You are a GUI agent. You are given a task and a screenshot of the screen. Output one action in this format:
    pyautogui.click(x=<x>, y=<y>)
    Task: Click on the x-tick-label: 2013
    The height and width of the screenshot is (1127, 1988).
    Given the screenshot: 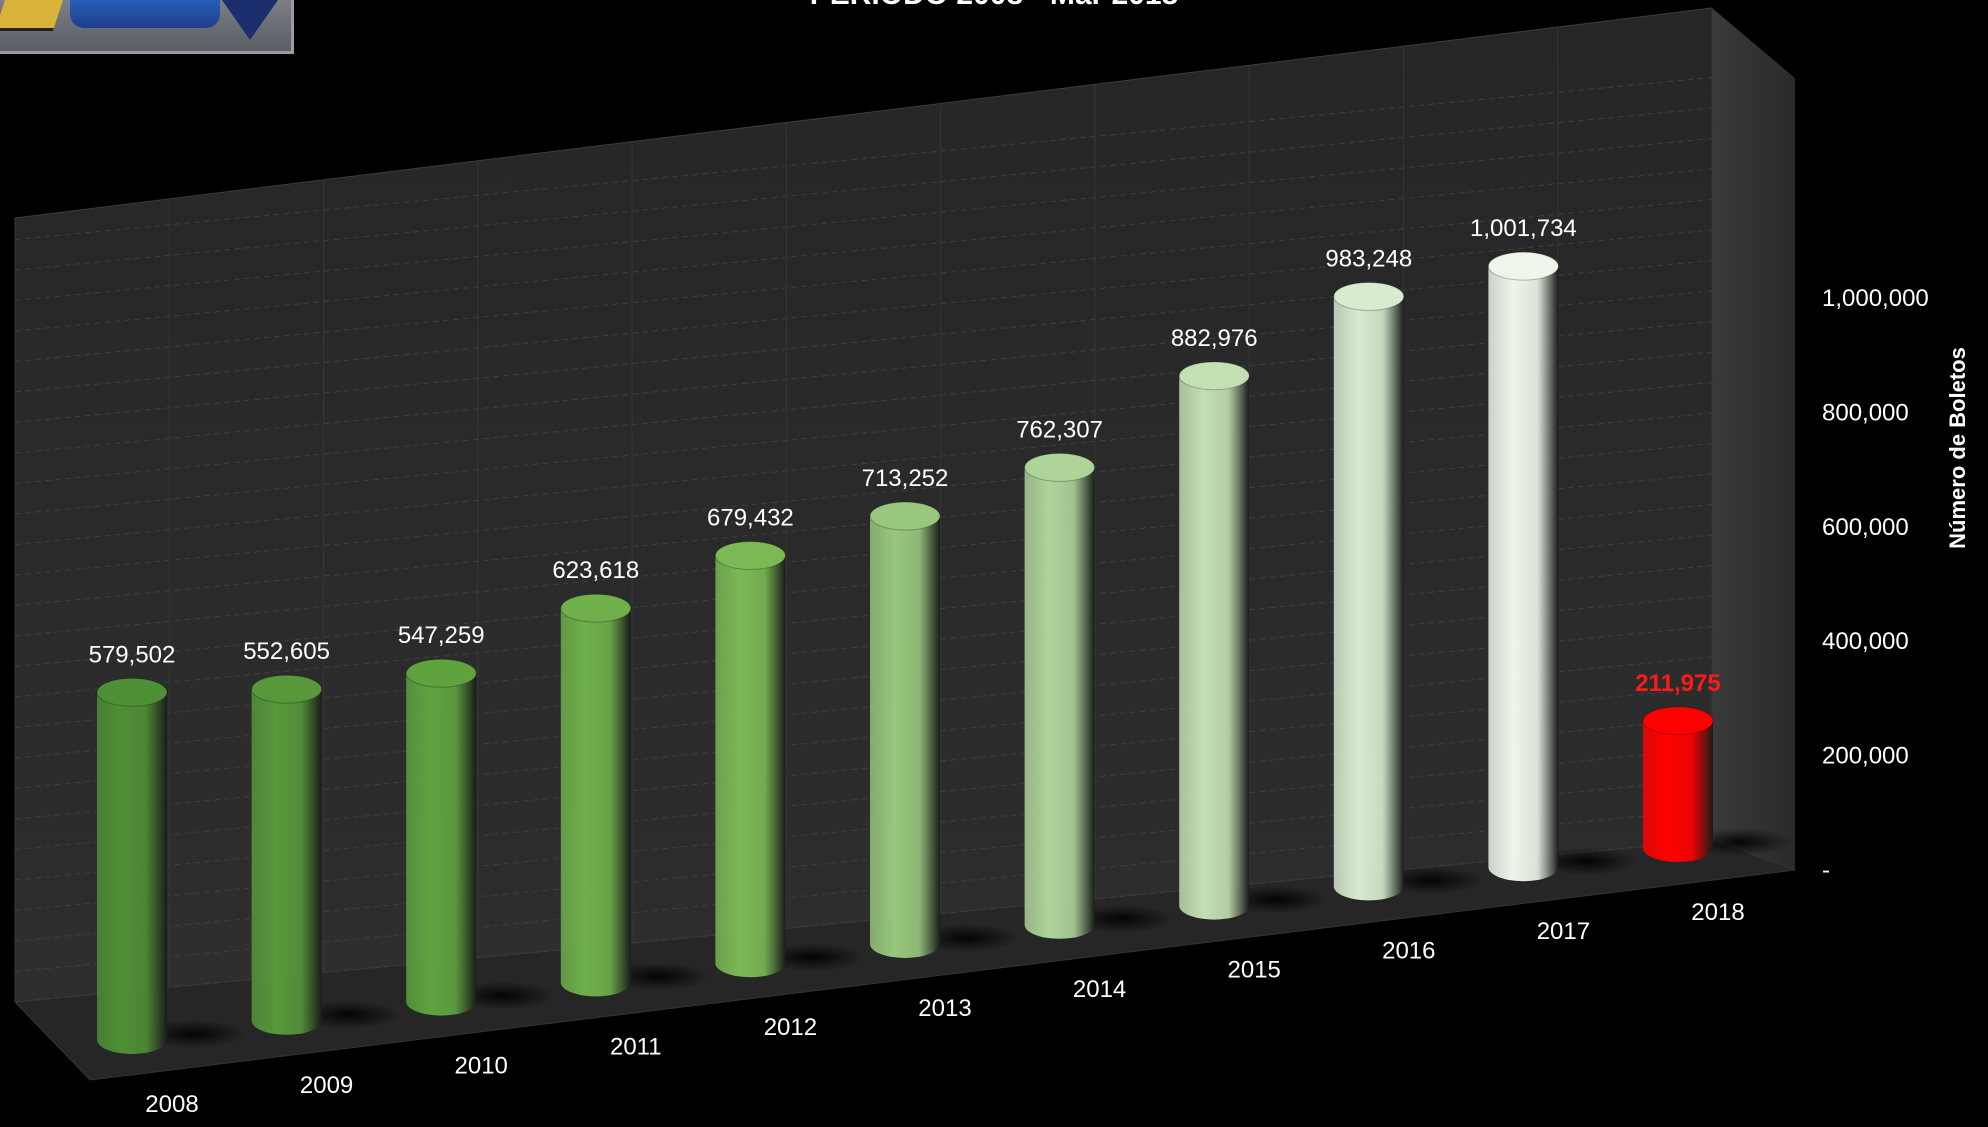 What is the action you would take?
    pyautogui.click(x=944, y=1008)
    